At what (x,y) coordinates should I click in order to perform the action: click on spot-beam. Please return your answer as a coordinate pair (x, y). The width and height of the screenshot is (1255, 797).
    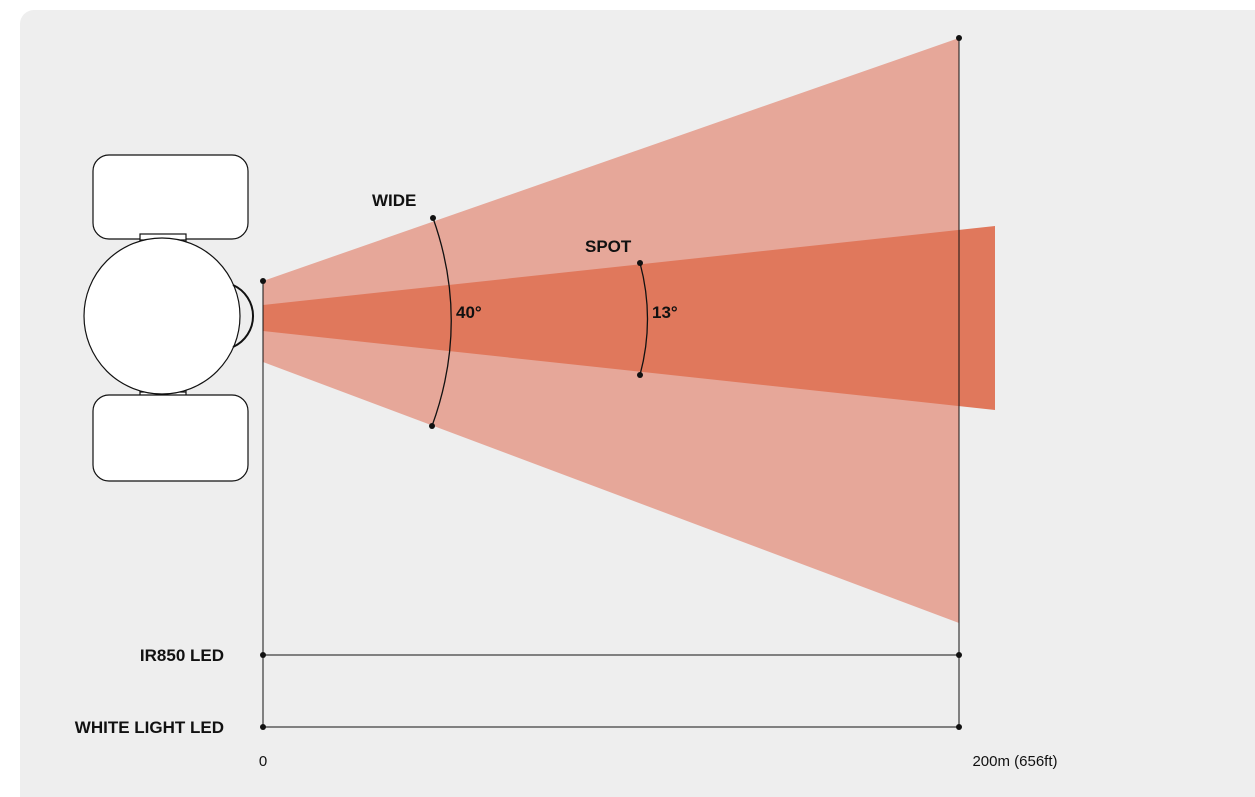
    Looking at the image, I should click on (629, 318).